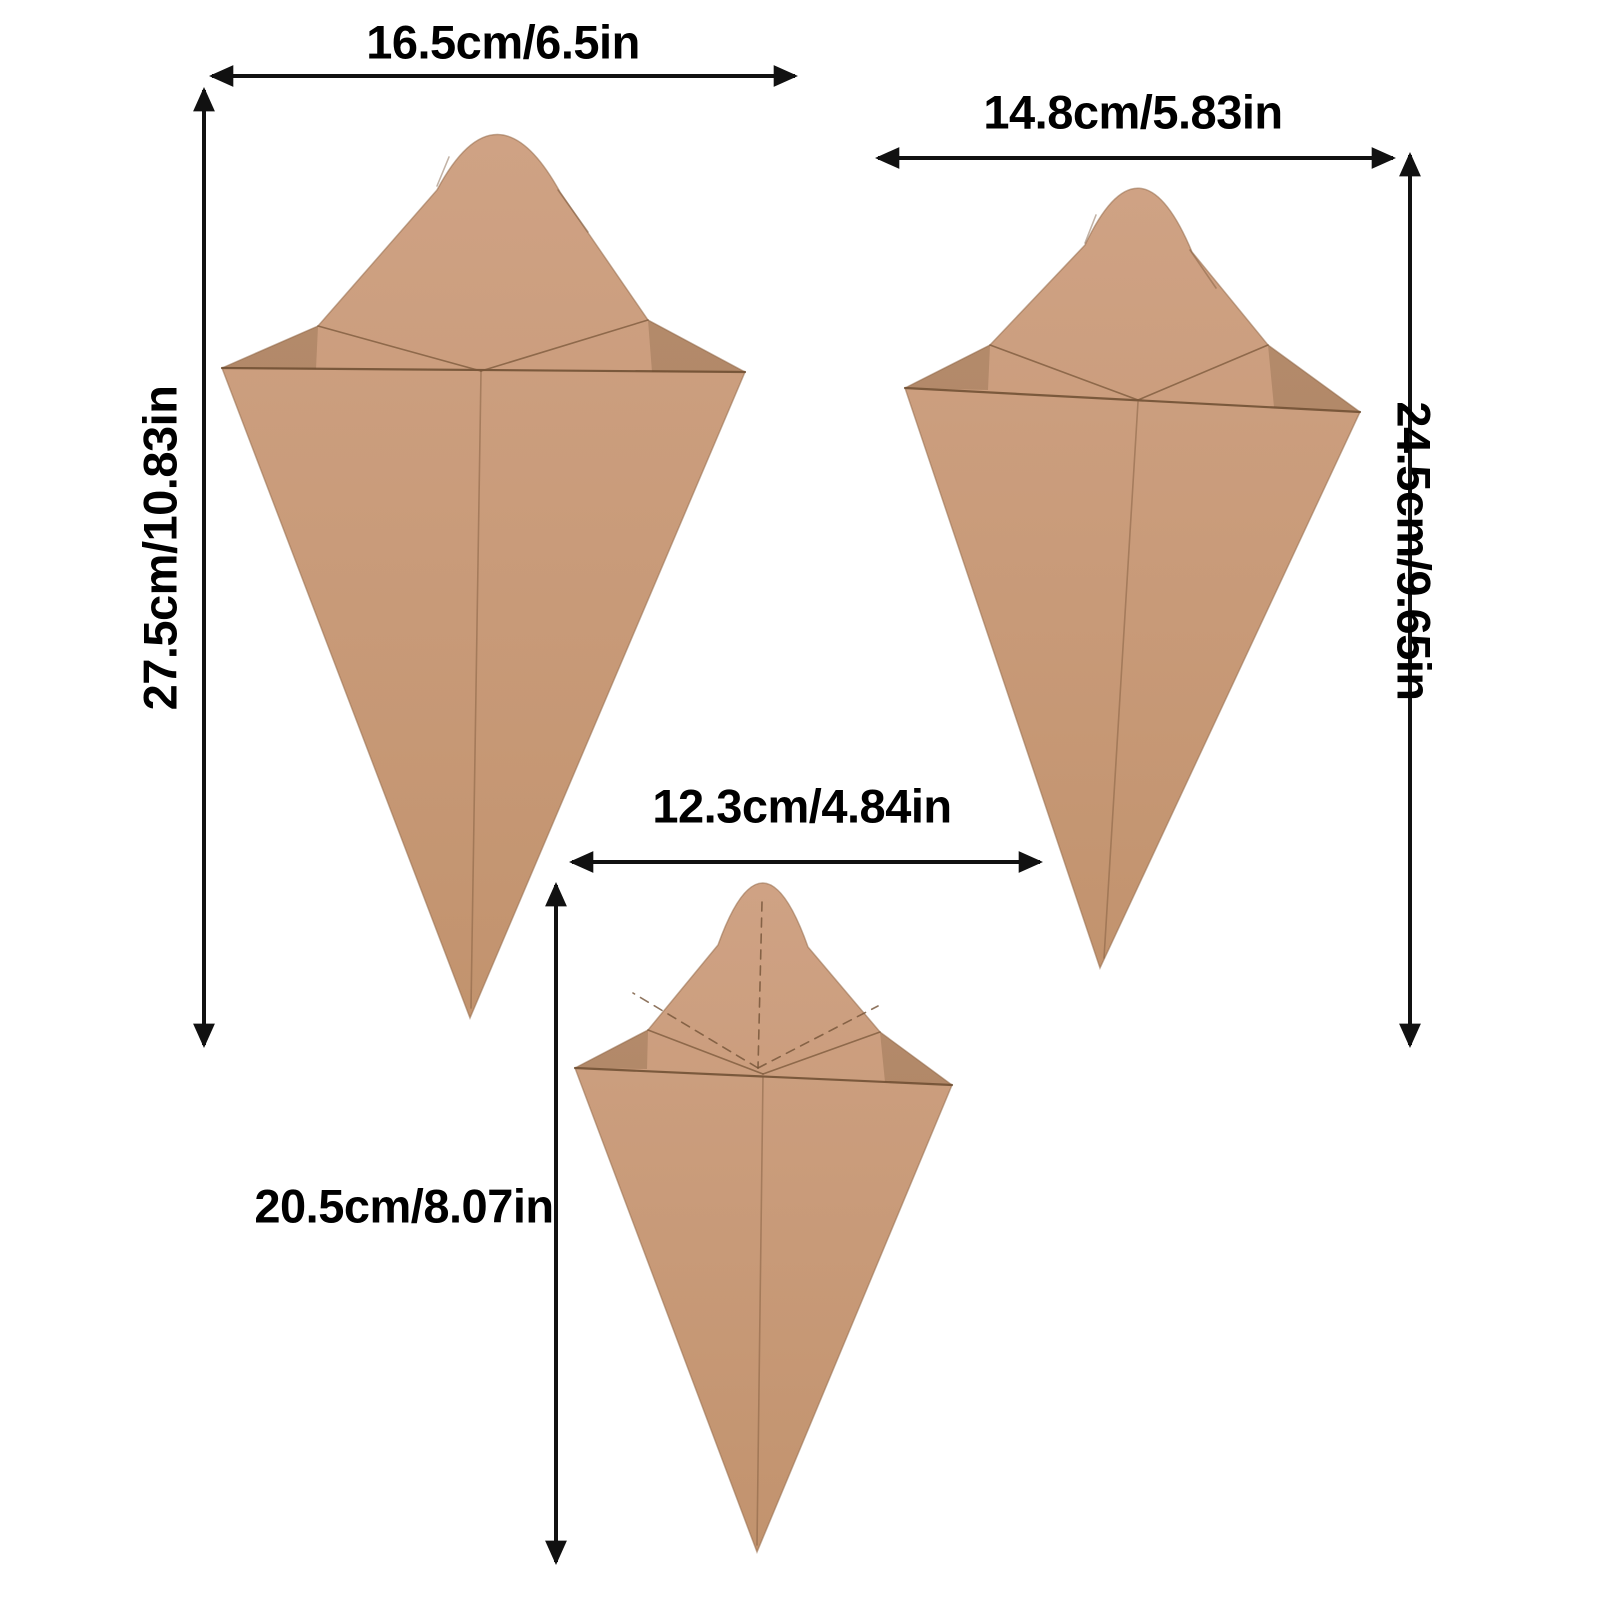 Image resolution: width=1600 pixels, height=1600 pixels. What do you see at coordinates (696, 346) in the screenshot?
I see `cone-large-right-corner-flap` at bounding box center [696, 346].